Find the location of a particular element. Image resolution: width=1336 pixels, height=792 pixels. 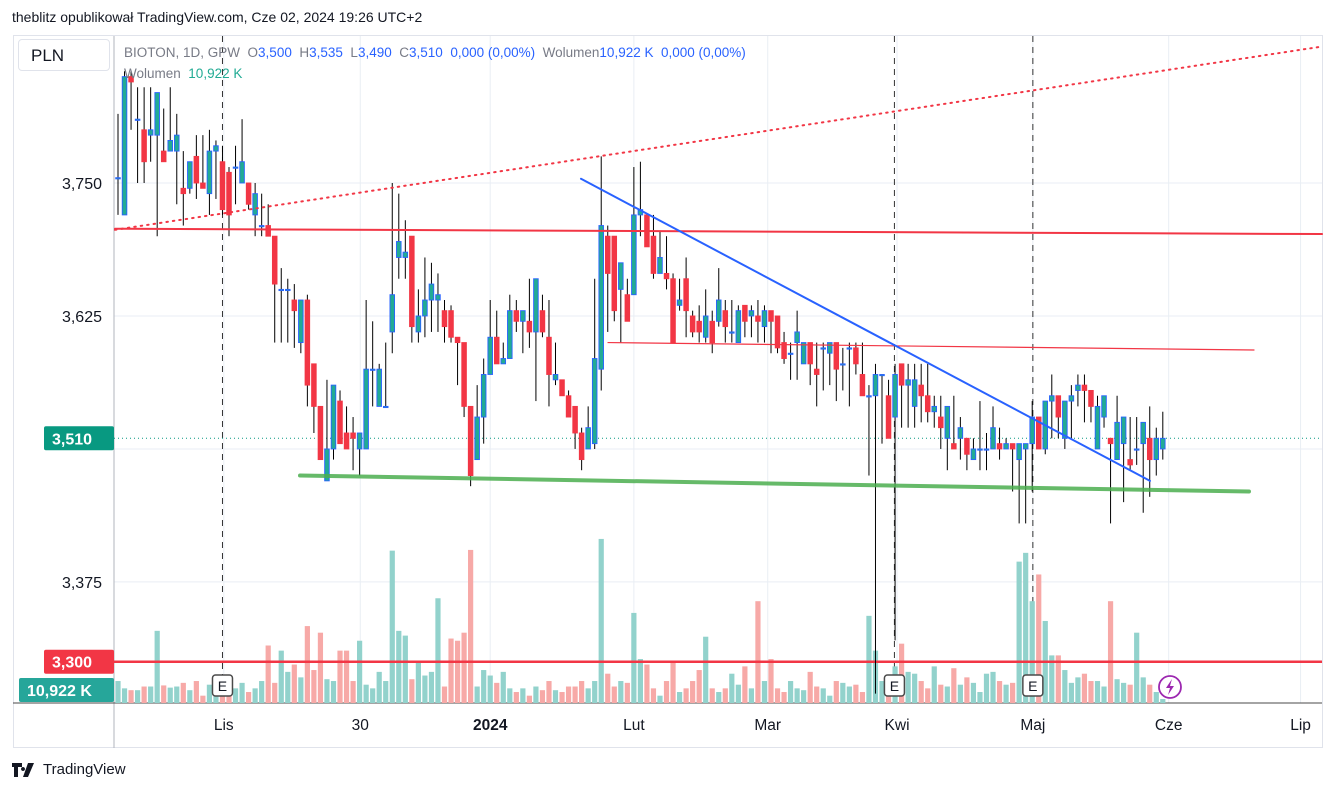

volume-indicator-value: 10,922 K is located at coordinates (215, 73).